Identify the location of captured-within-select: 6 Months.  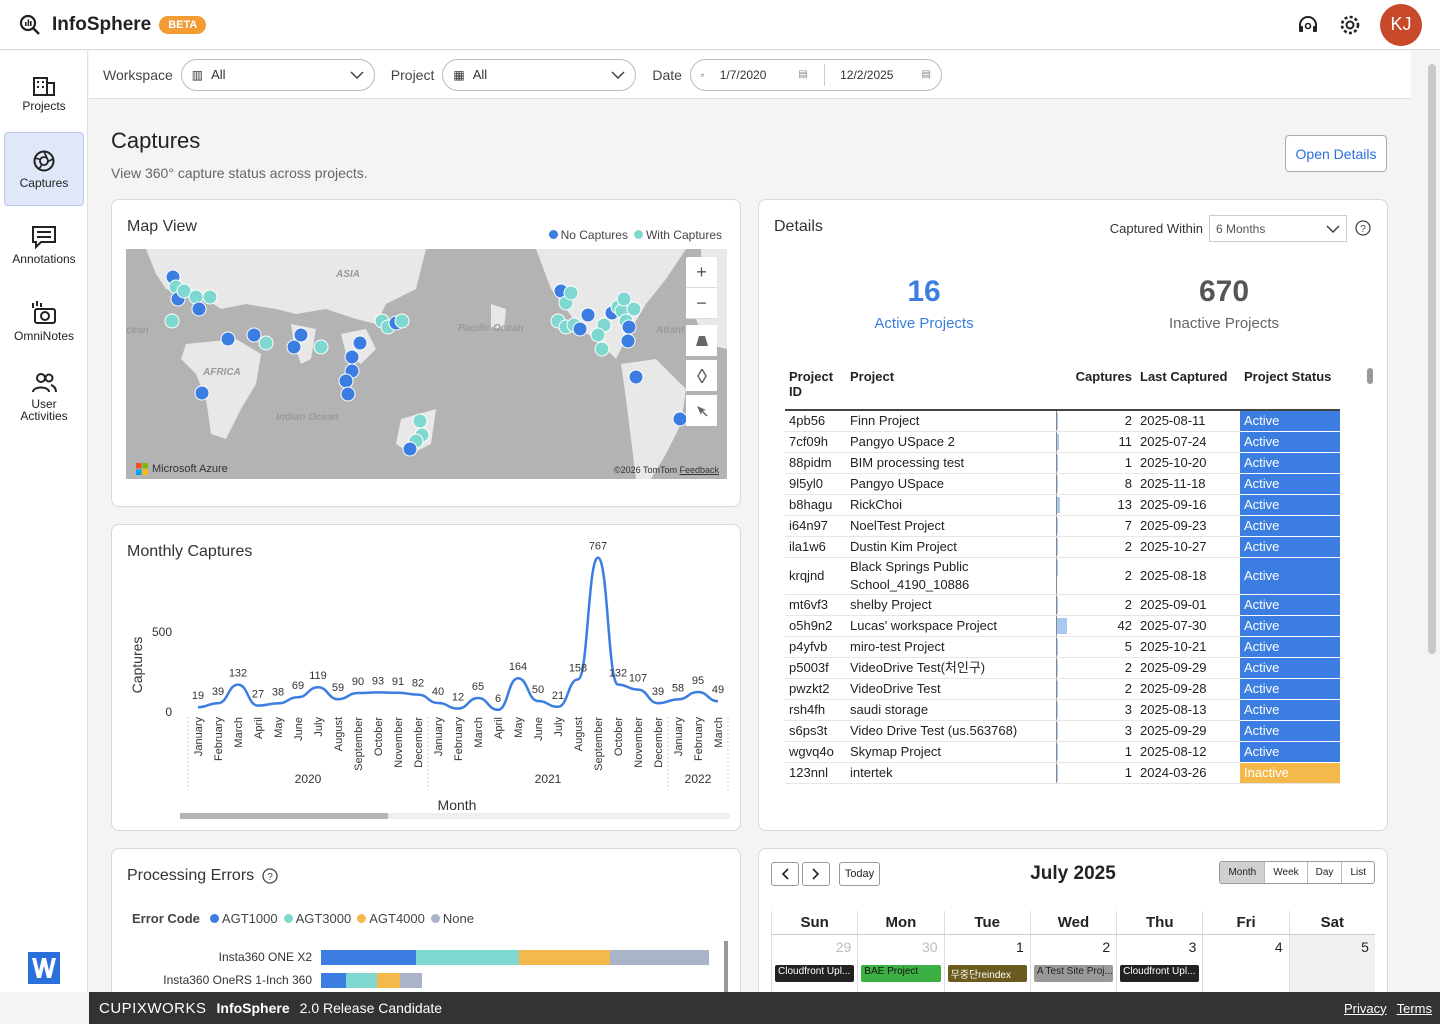
(1278, 228).